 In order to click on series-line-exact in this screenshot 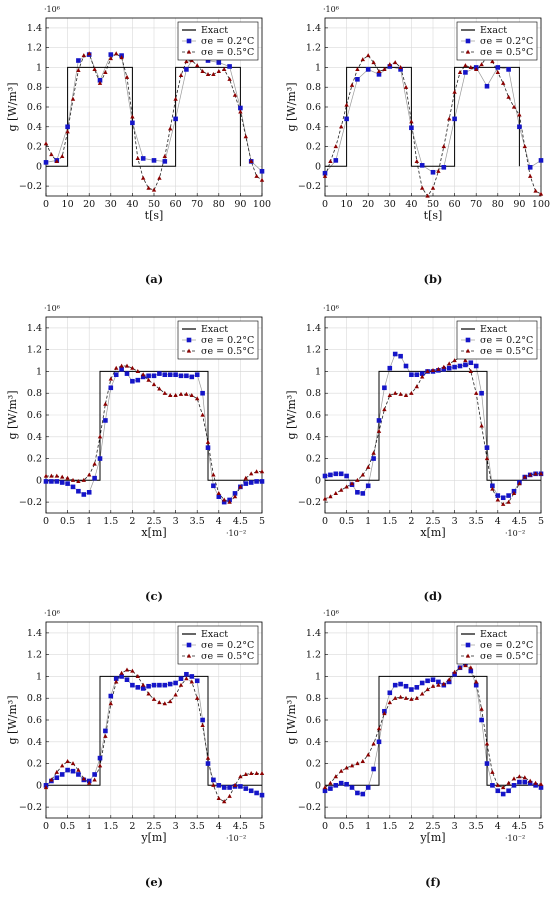, I will do `click(422, 116)`.